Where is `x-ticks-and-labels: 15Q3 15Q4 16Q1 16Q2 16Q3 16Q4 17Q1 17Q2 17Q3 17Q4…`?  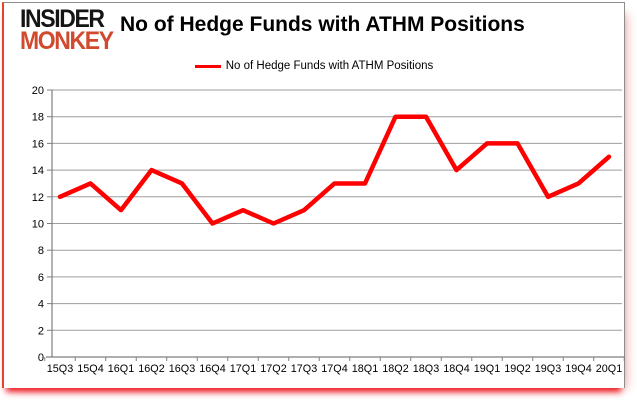 x-ticks-and-labels: 15Q3 15Q4 16Q1 16Q2 16Q3 16Q4 17Q1 17Q2 17Q3 17Q4… is located at coordinates (334, 366).